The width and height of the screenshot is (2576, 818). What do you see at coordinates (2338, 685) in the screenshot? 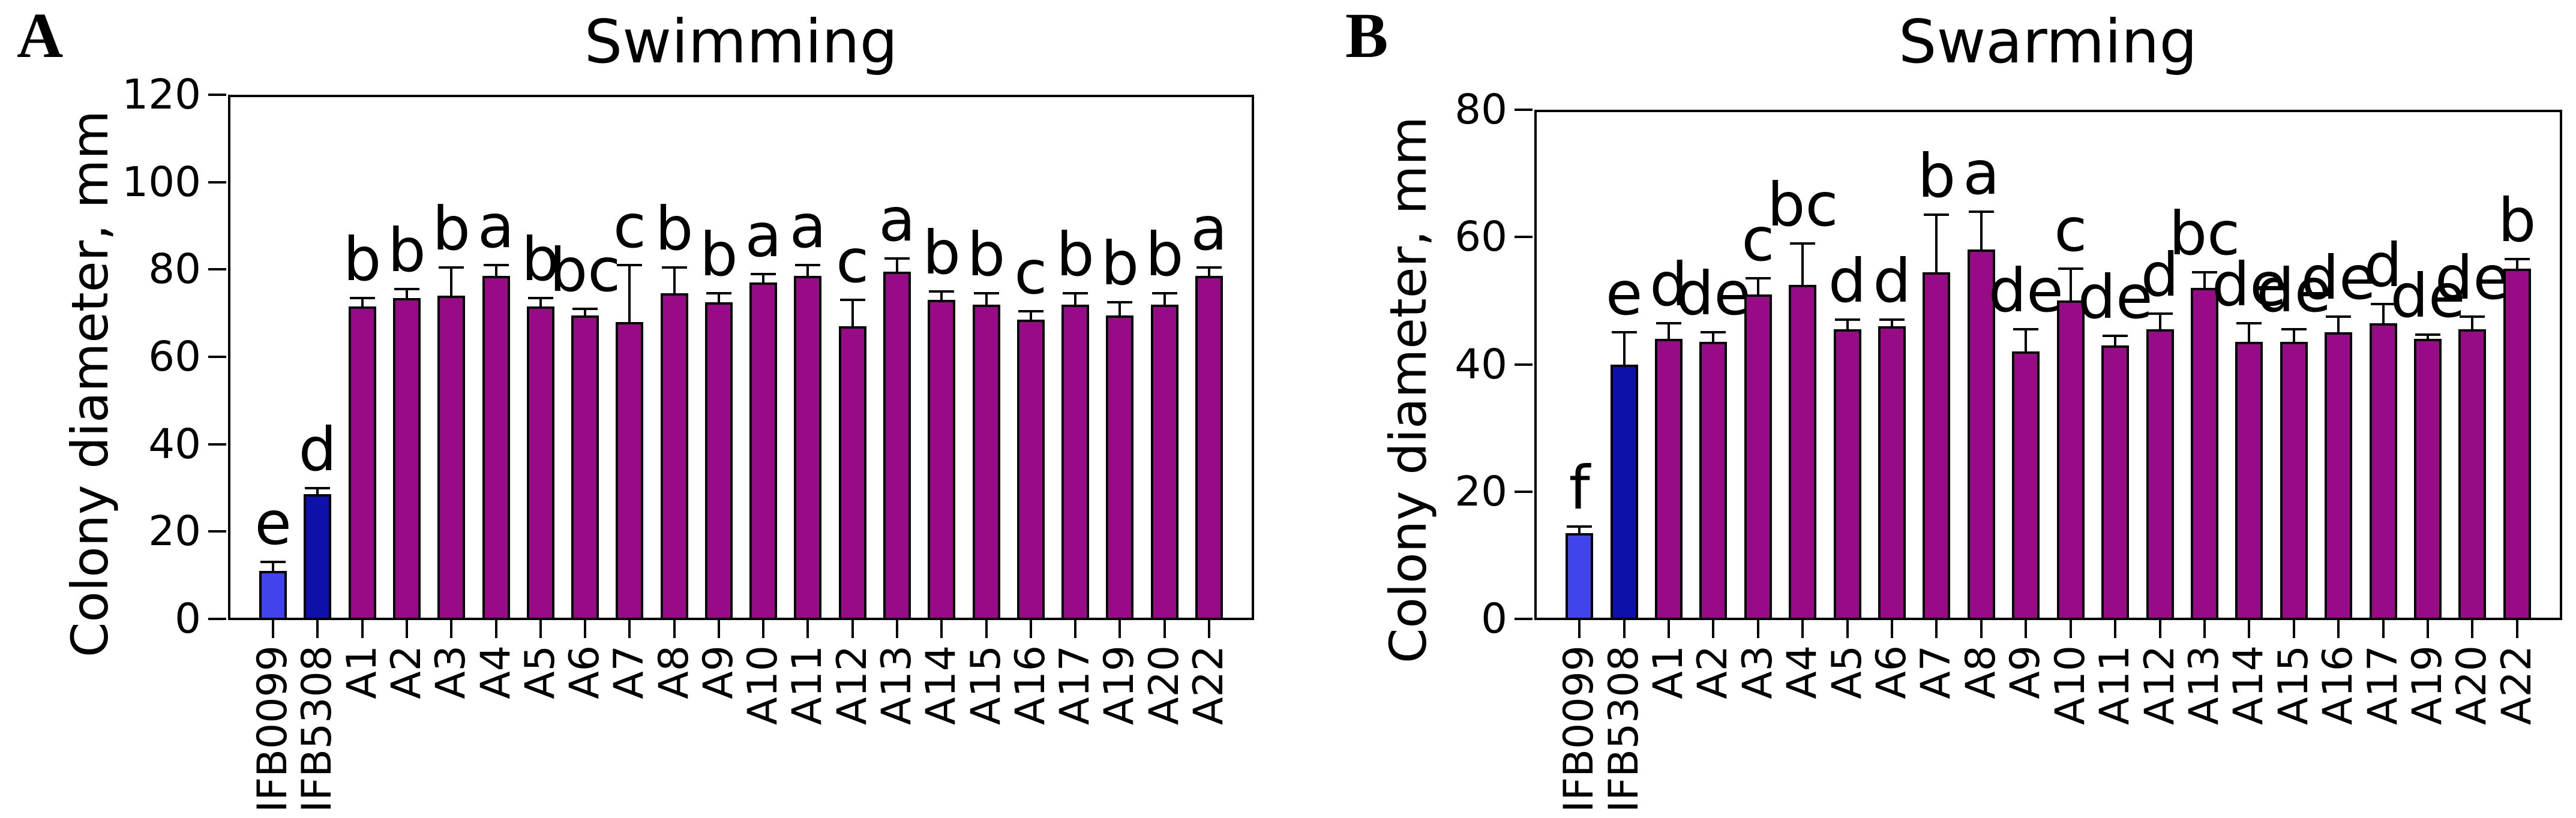
I see `x-tick-label: A16` at bounding box center [2338, 685].